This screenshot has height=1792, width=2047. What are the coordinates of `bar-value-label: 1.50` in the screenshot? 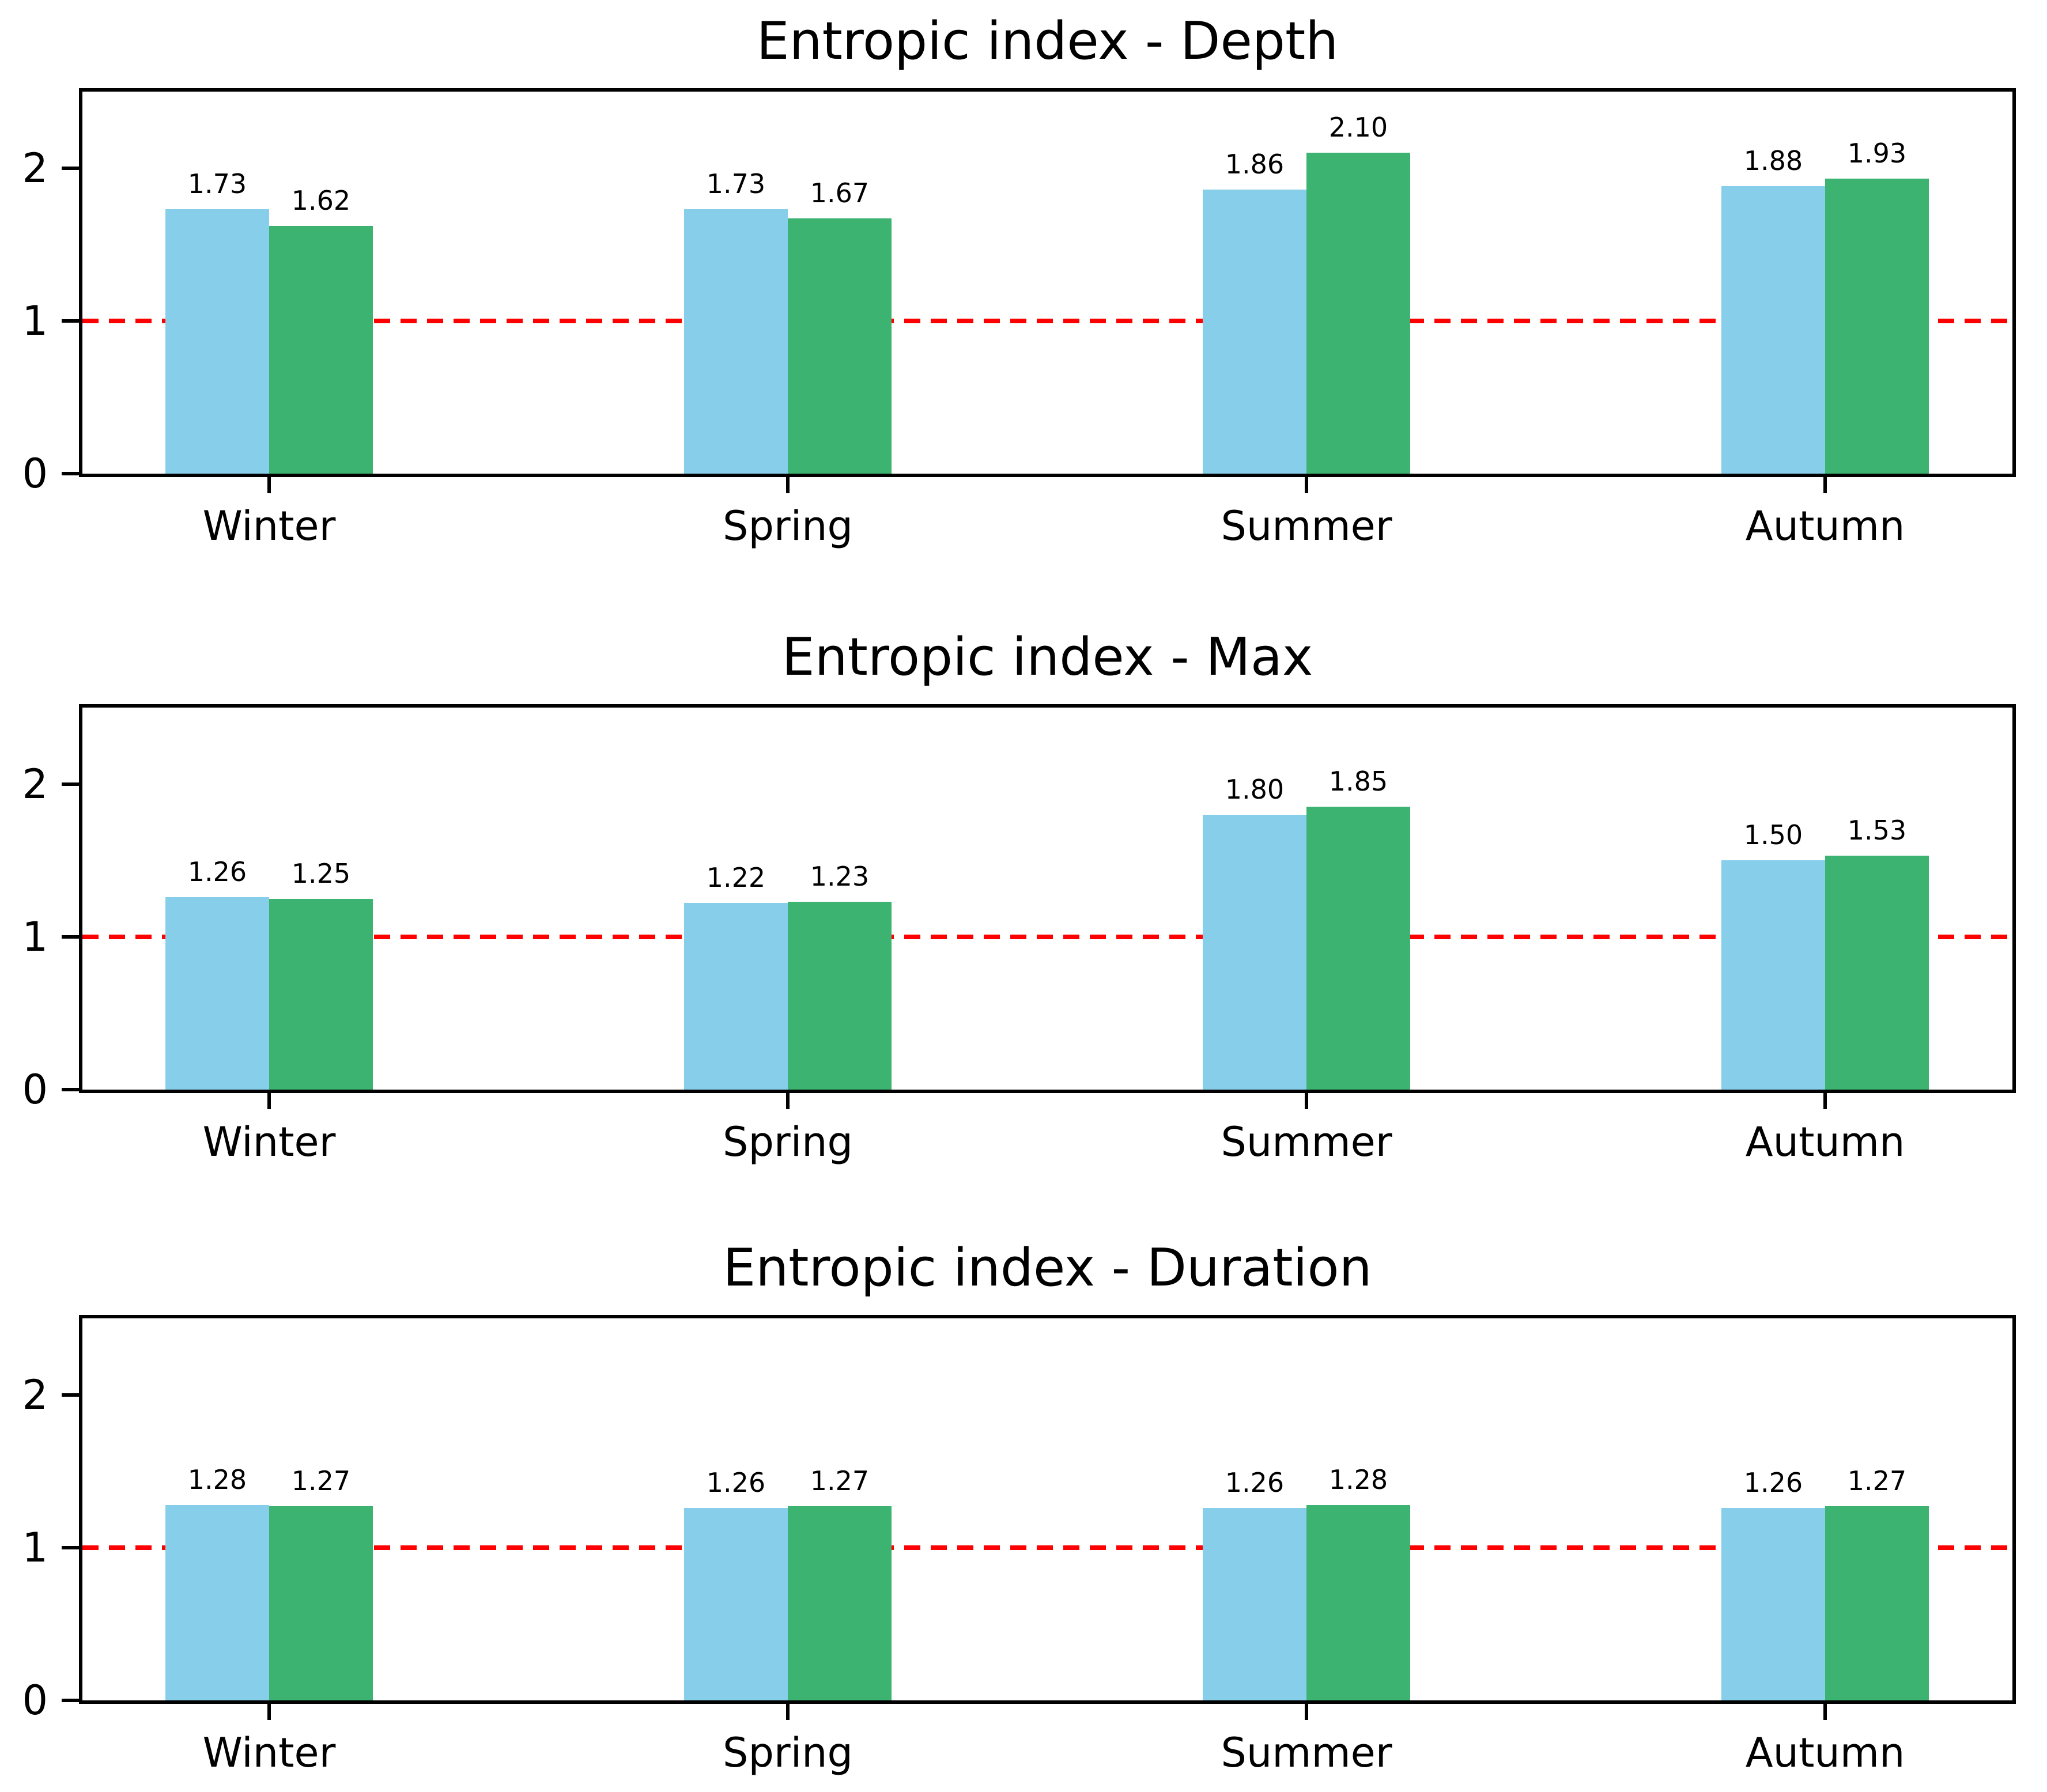 It's located at (1773, 835).